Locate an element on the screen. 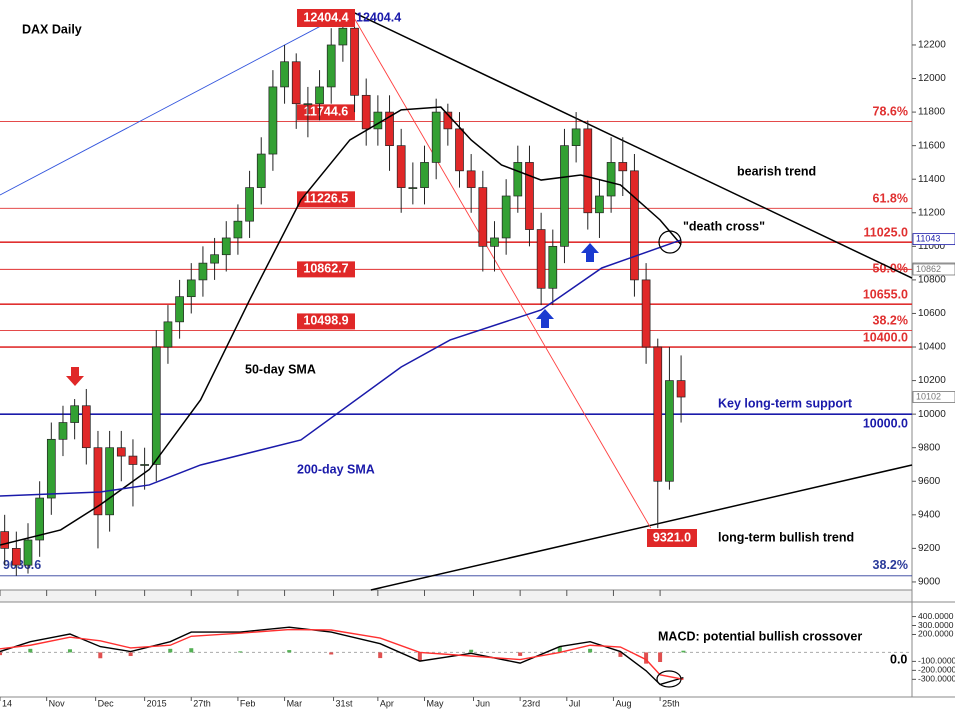  y-tick-label: 10000 is located at coordinates (932, 414).